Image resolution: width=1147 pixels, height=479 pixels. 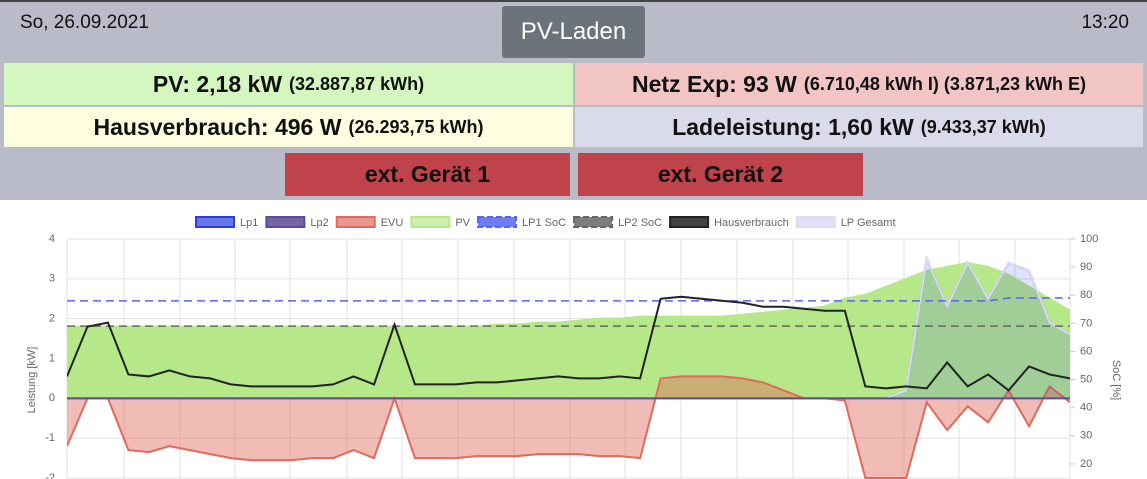 I want to click on y2-tick-label: 100, so click(x=1089, y=239).